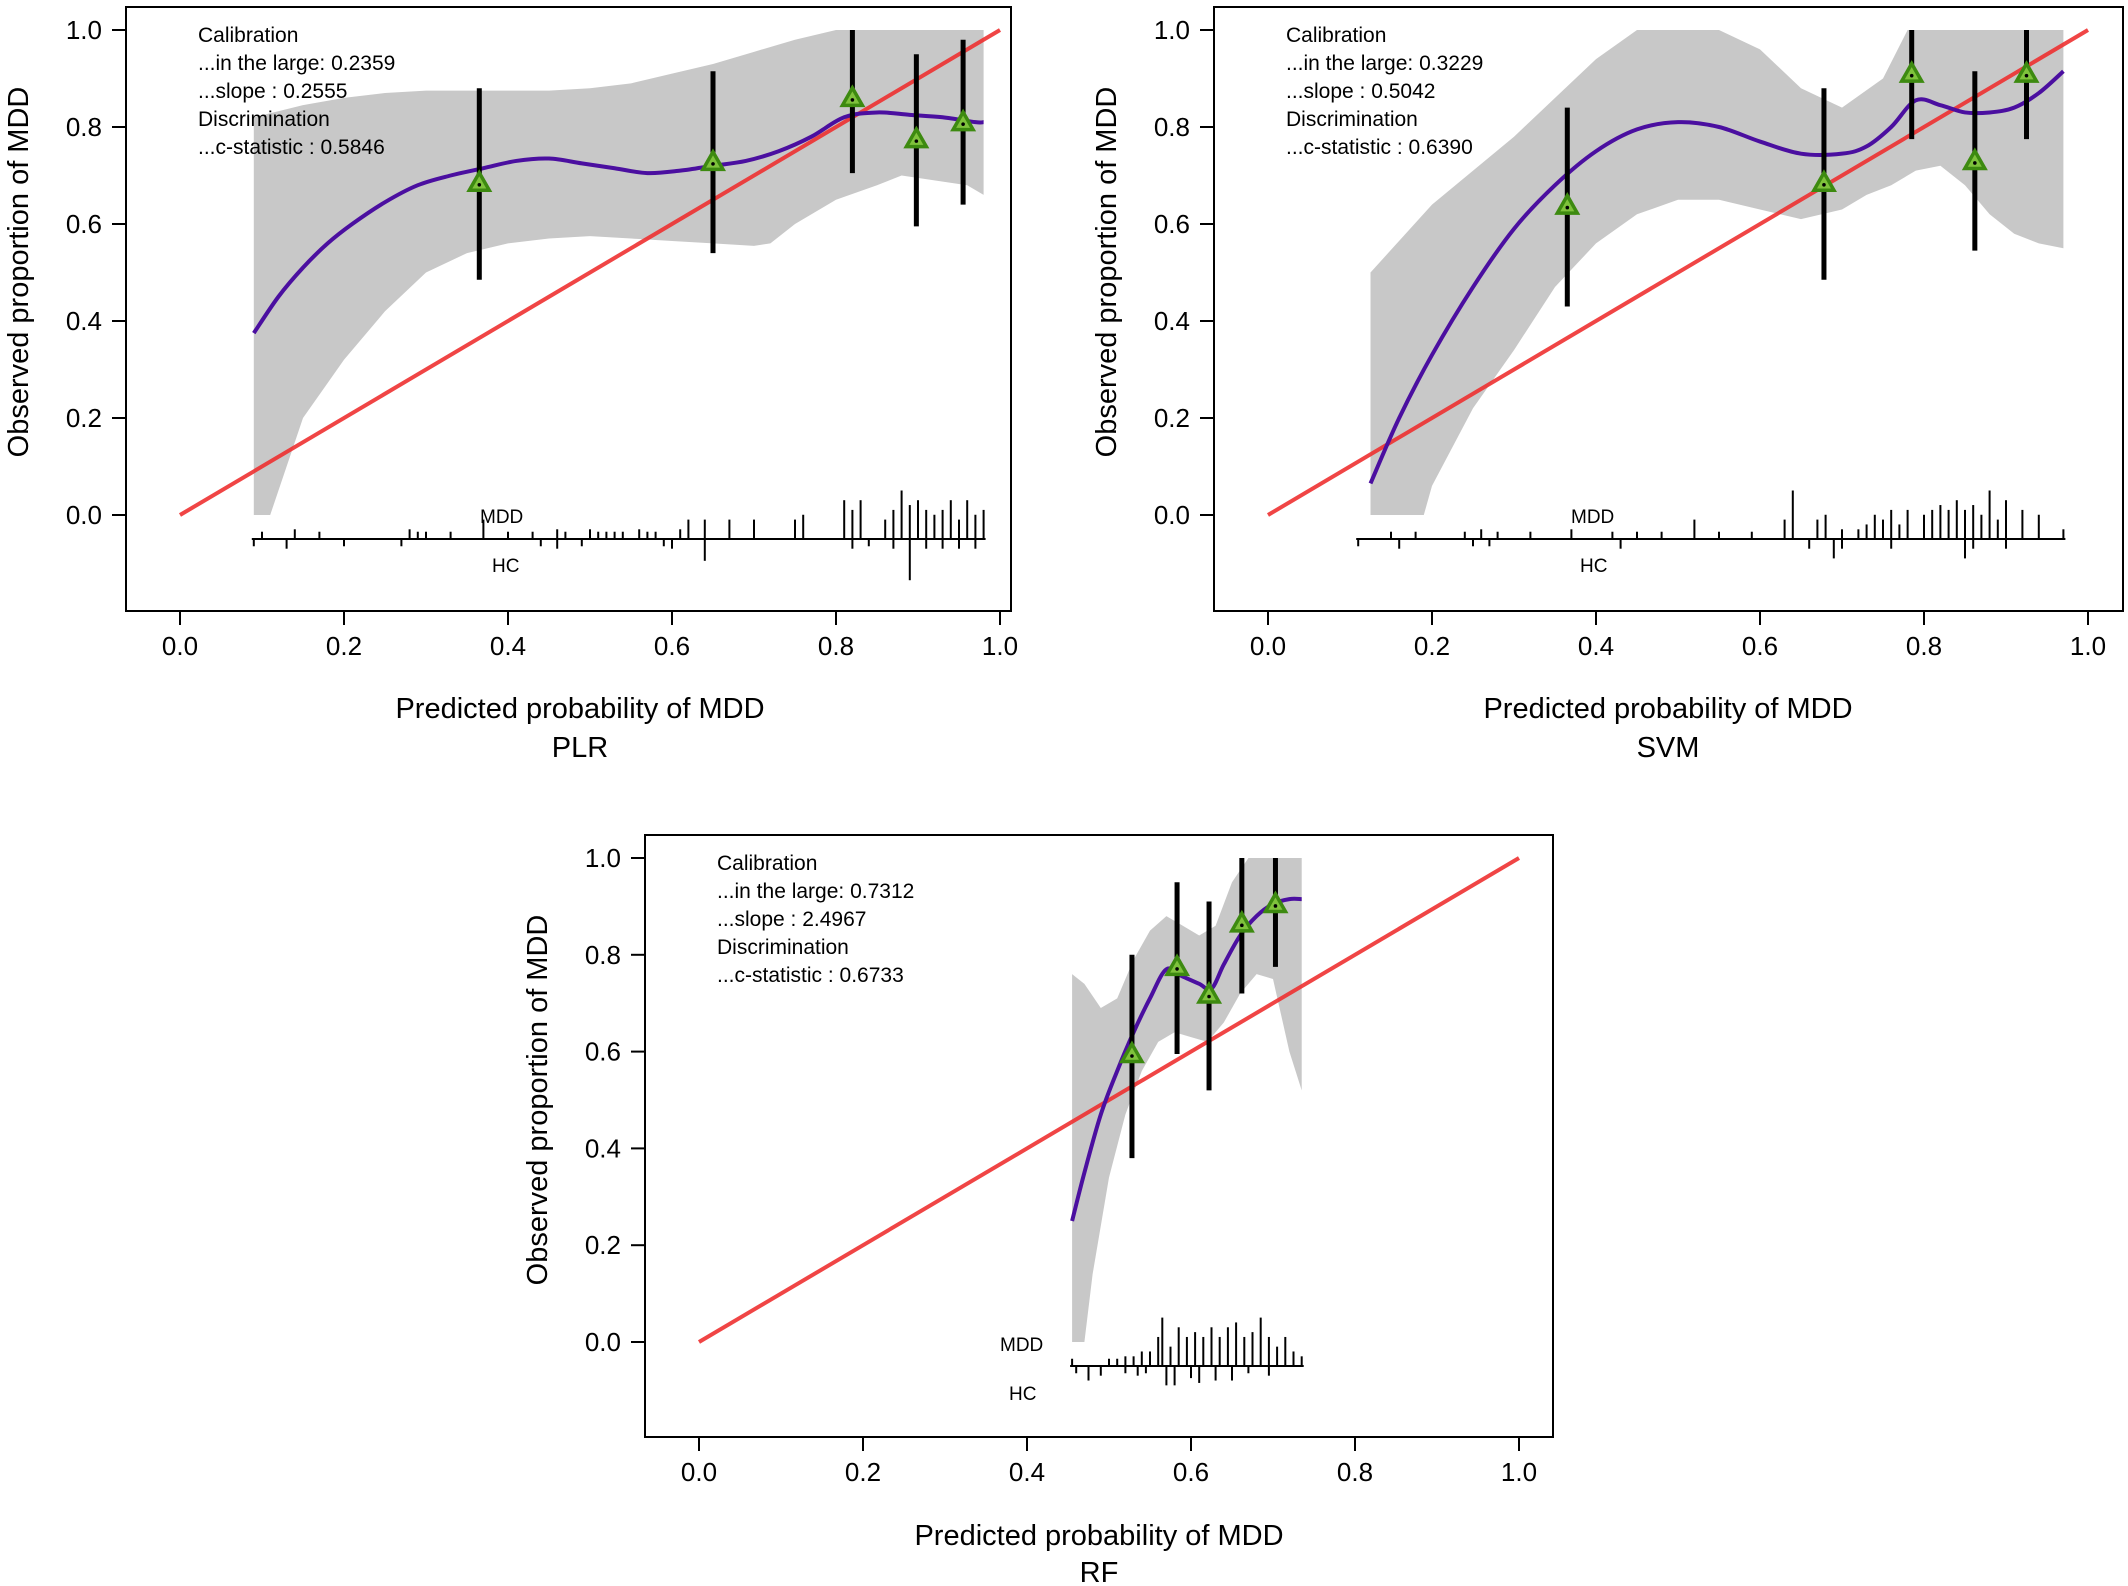 Image resolution: width=2128 pixels, height=1586 pixels. Describe the element at coordinates (580, 748) in the screenshot. I see `model-name: PLR` at that location.